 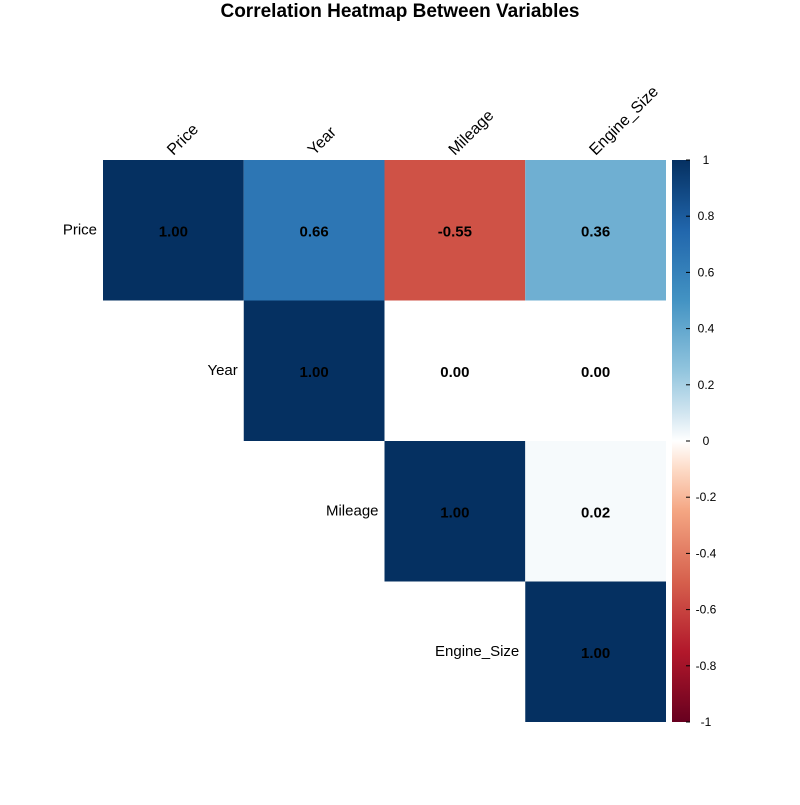 I want to click on colorbar-tick-label: -0.6, so click(x=706, y=610).